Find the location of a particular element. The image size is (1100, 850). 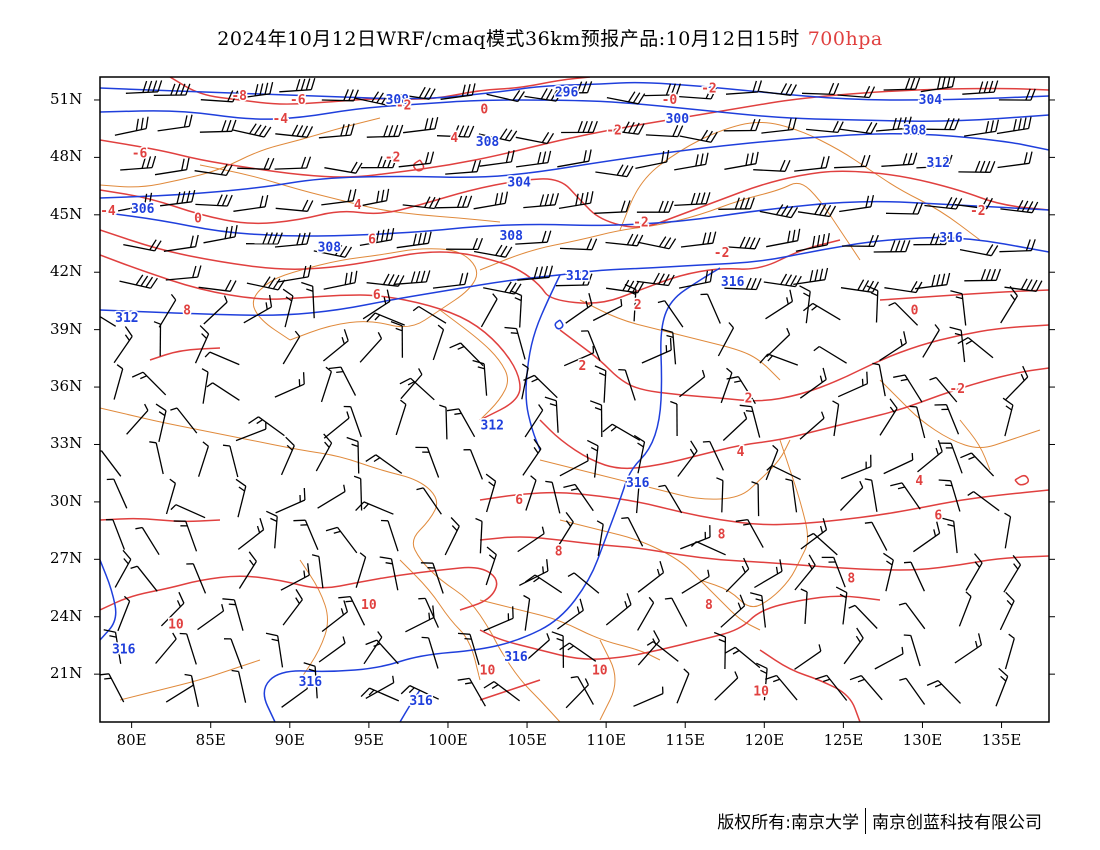

temperature-label: -2 is located at coordinates (722, 253).